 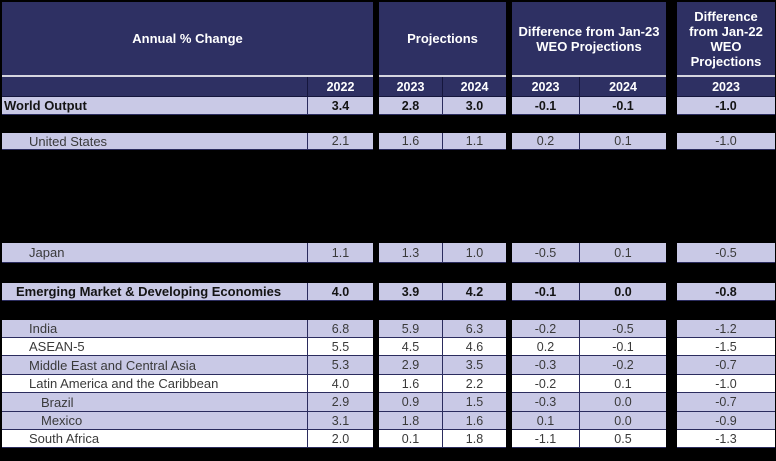 I want to click on row-label: United States, so click(x=68, y=141).